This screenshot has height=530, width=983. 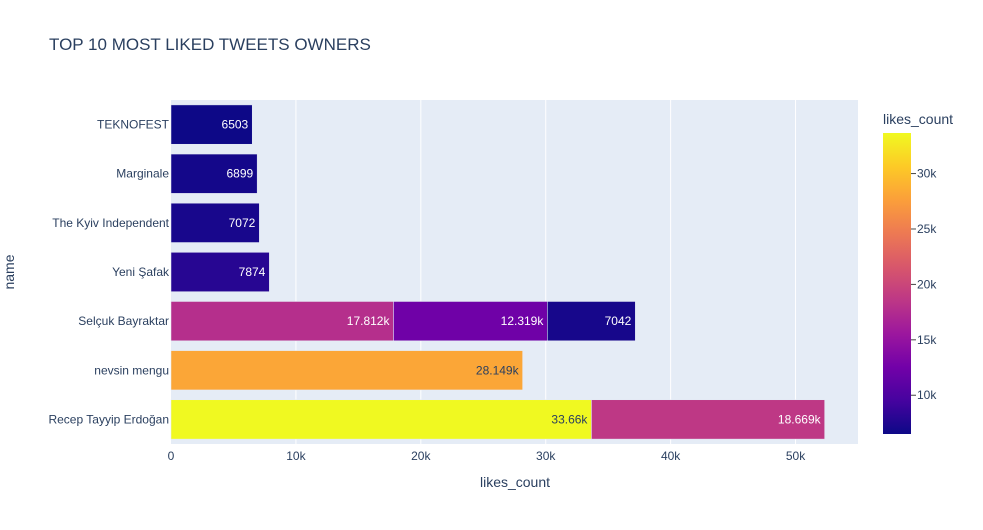 What do you see at coordinates (421, 456) in the screenshot?
I see `x-tick-label: 20k` at bounding box center [421, 456].